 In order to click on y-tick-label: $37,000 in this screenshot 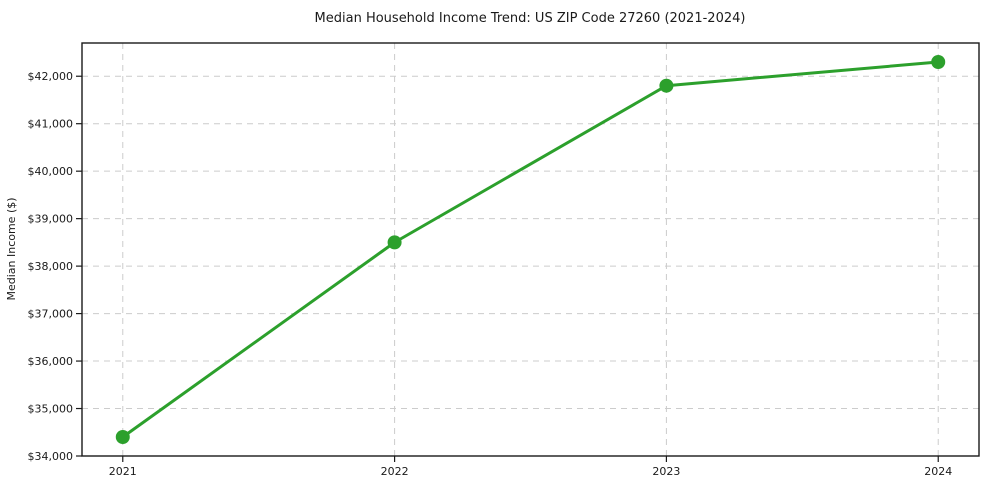, I will do `click(51, 314)`.